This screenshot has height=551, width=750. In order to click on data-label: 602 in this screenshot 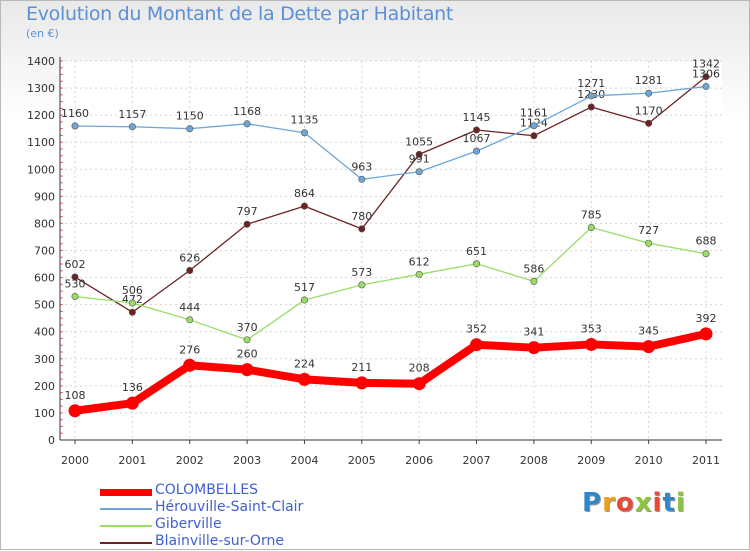, I will do `click(75, 264)`.